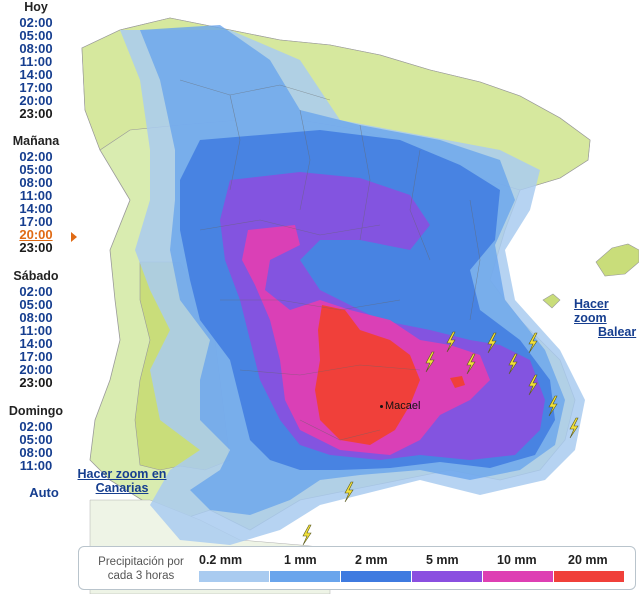 The height and width of the screenshot is (594, 639). What do you see at coordinates (551, 301) in the screenshot?
I see `ibiza-land` at bounding box center [551, 301].